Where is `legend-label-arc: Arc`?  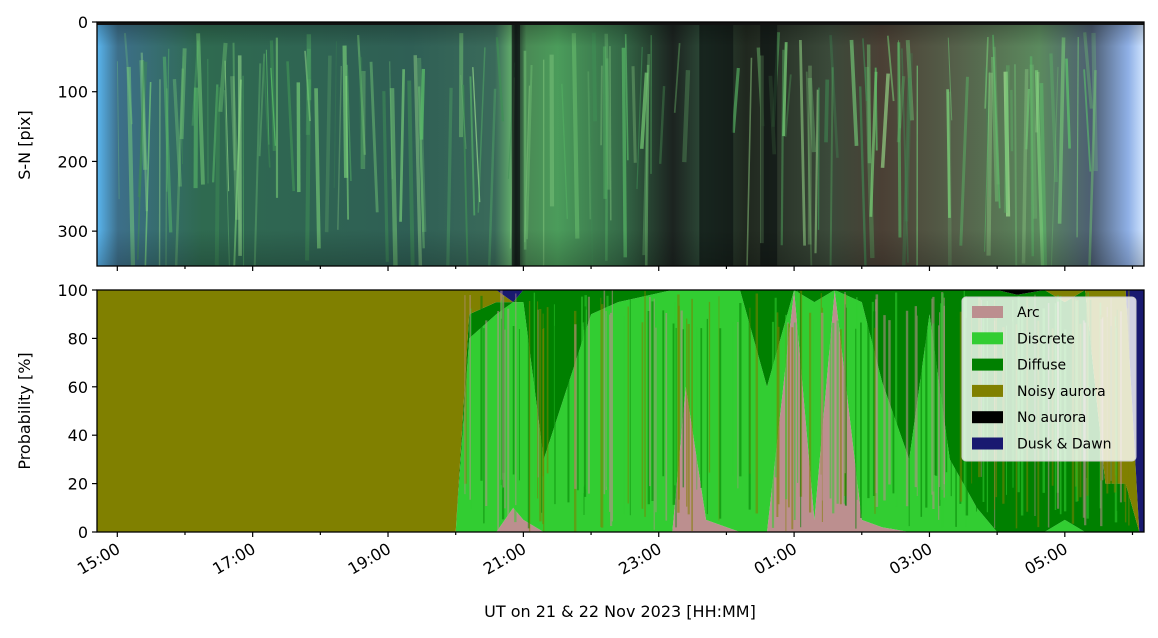 legend-label-arc: Arc is located at coordinates (1028, 313).